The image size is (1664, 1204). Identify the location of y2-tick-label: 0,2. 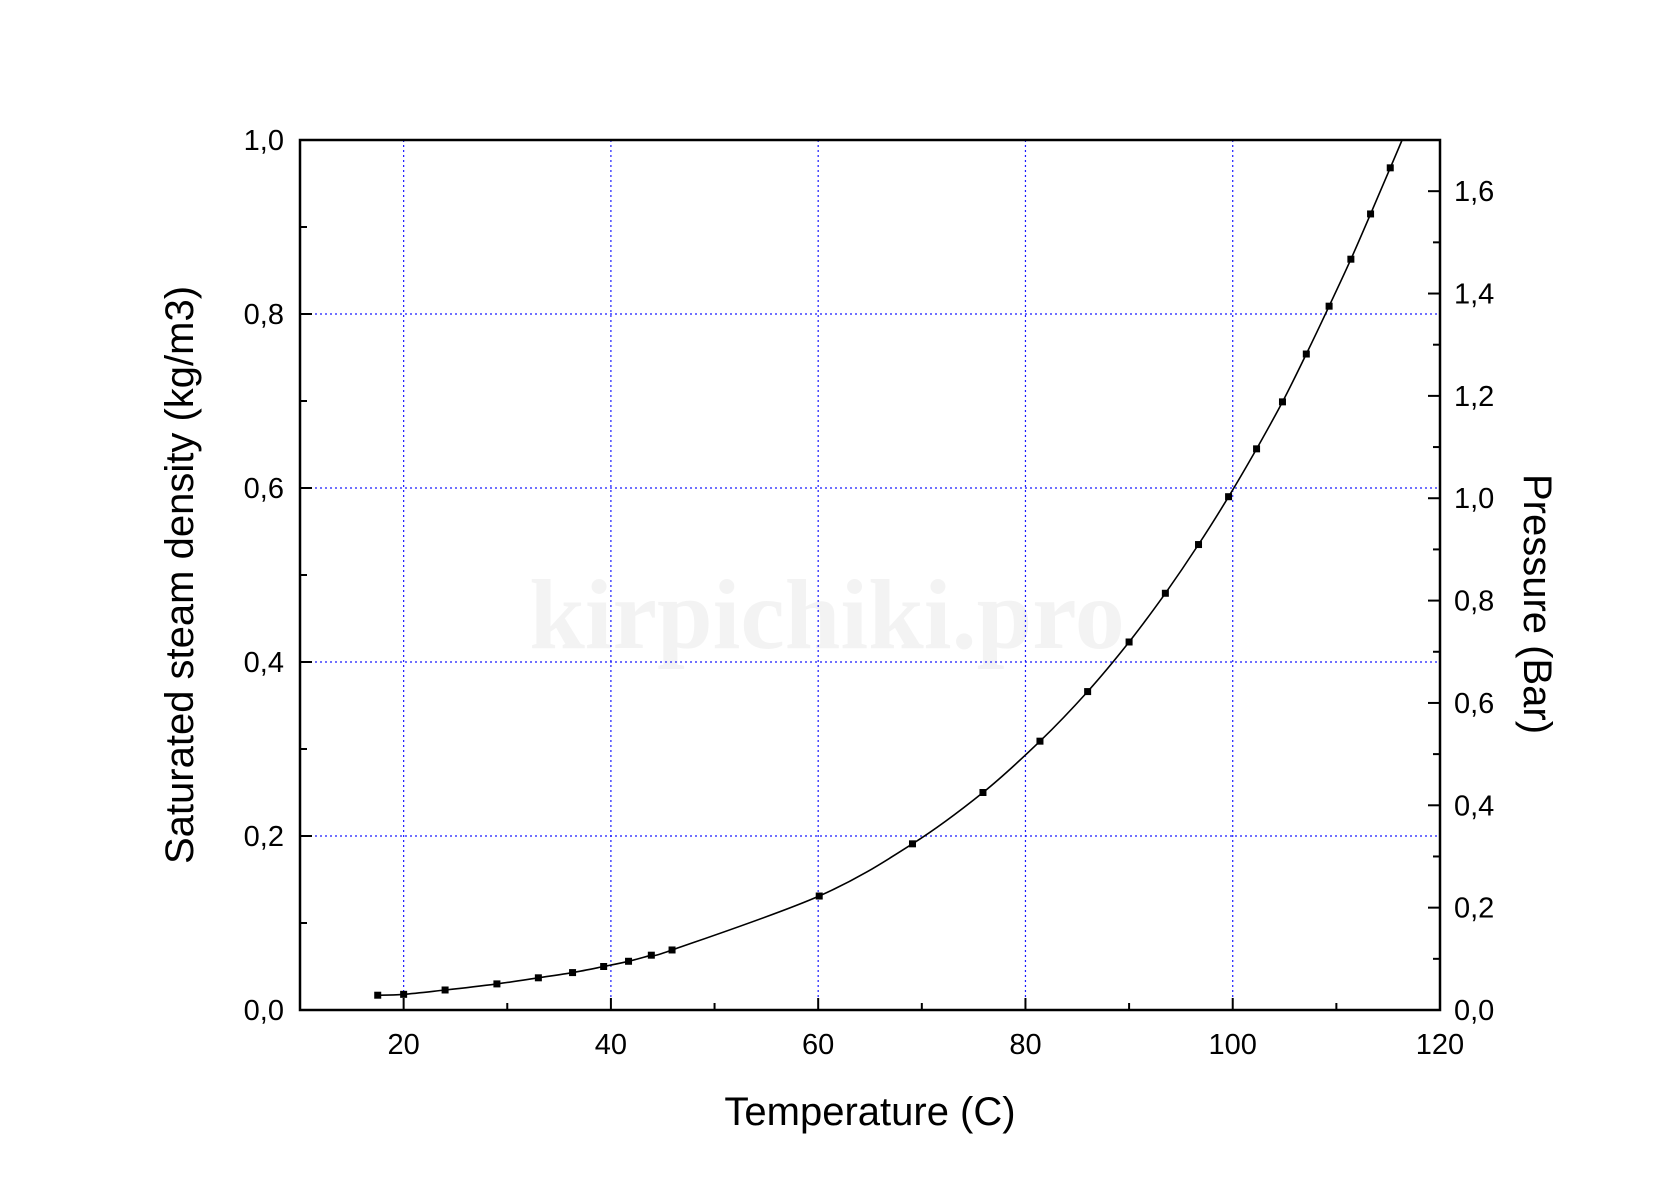
(1474, 909).